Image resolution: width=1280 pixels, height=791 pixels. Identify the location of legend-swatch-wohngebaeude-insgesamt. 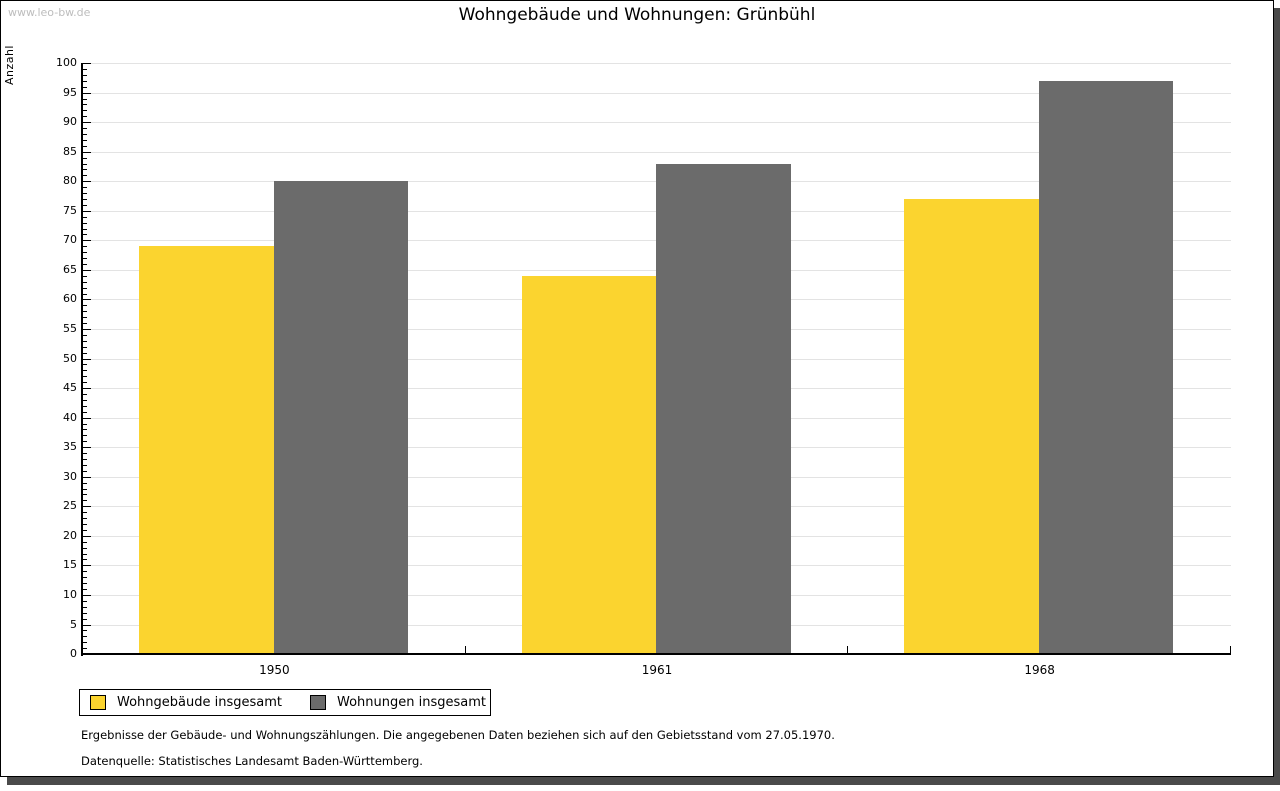
(98, 702).